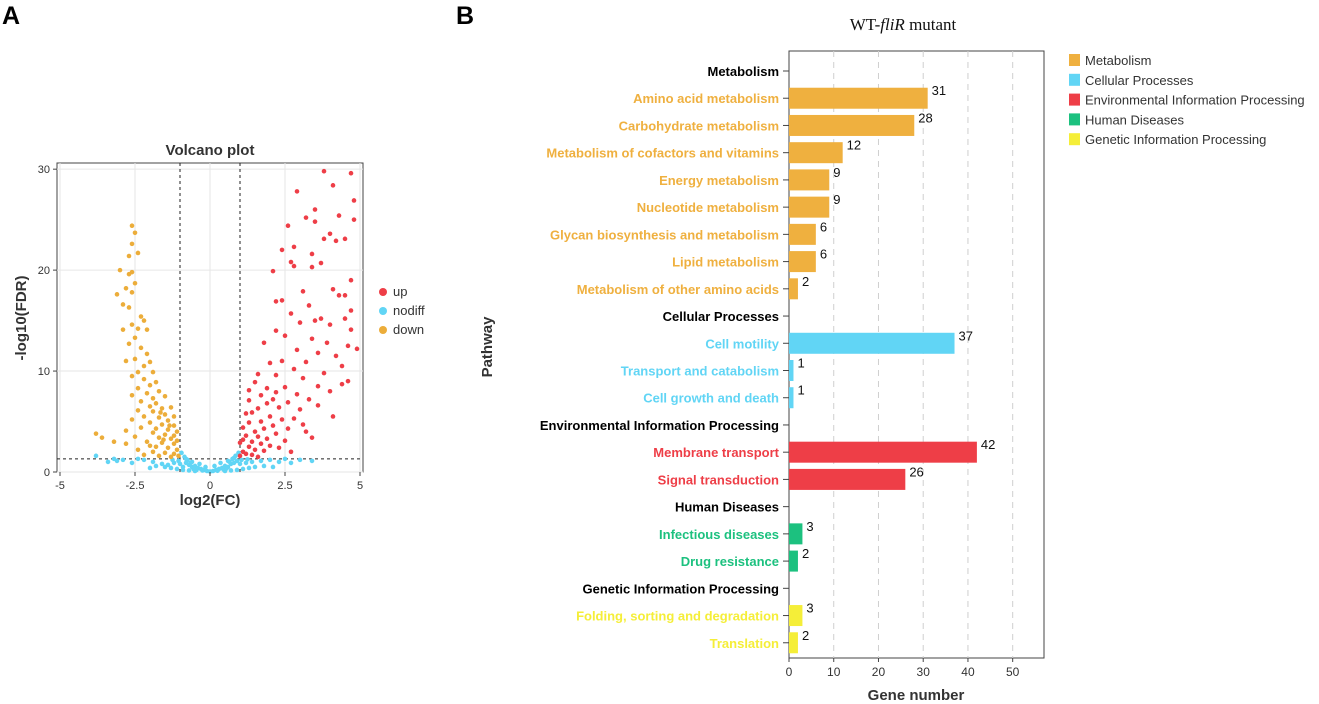 The height and width of the screenshot is (704, 1319). I want to click on kegg-pathway-label: Amino acid metabolism, so click(706, 98).